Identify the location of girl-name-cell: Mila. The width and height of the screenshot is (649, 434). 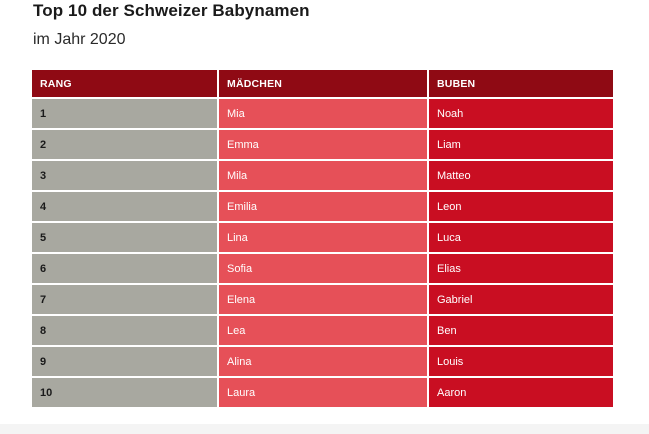
(323, 176).